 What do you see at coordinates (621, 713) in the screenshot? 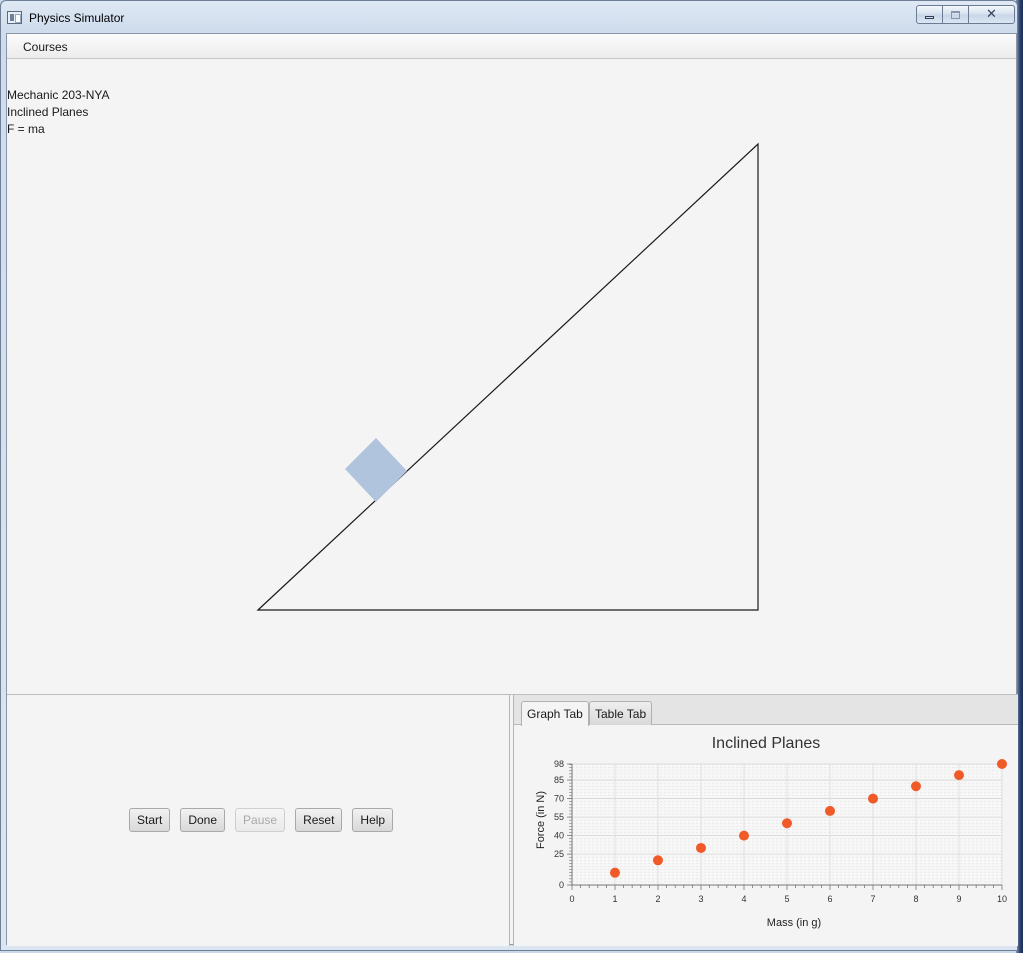
I see `tab-table: Table Tab` at bounding box center [621, 713].